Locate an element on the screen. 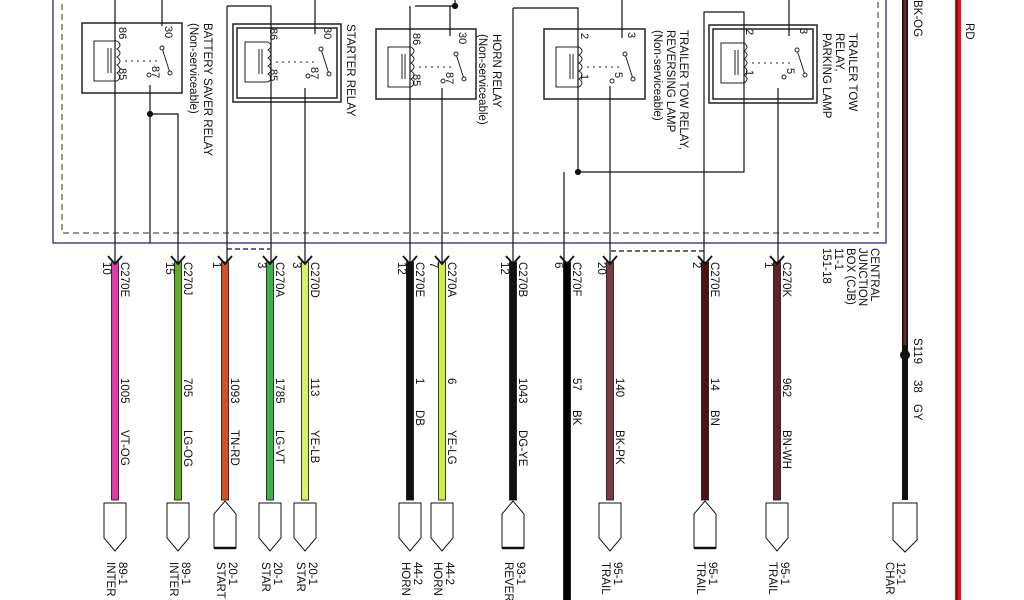 Image resolution: width=1024 pixels, height=600 pixels. pin-number: 6 is located at coordinates (558, 265).